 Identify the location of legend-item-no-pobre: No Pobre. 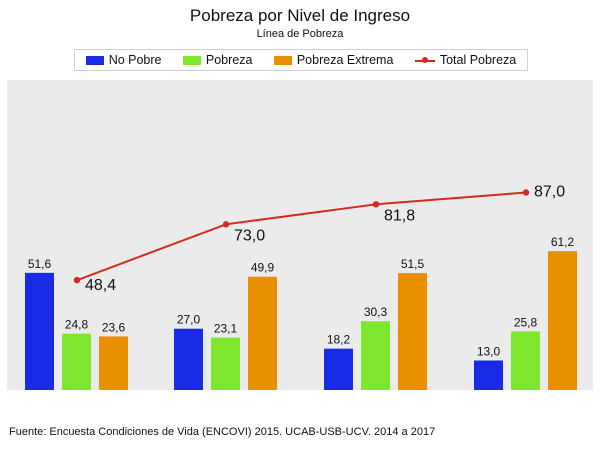
(123, 60).